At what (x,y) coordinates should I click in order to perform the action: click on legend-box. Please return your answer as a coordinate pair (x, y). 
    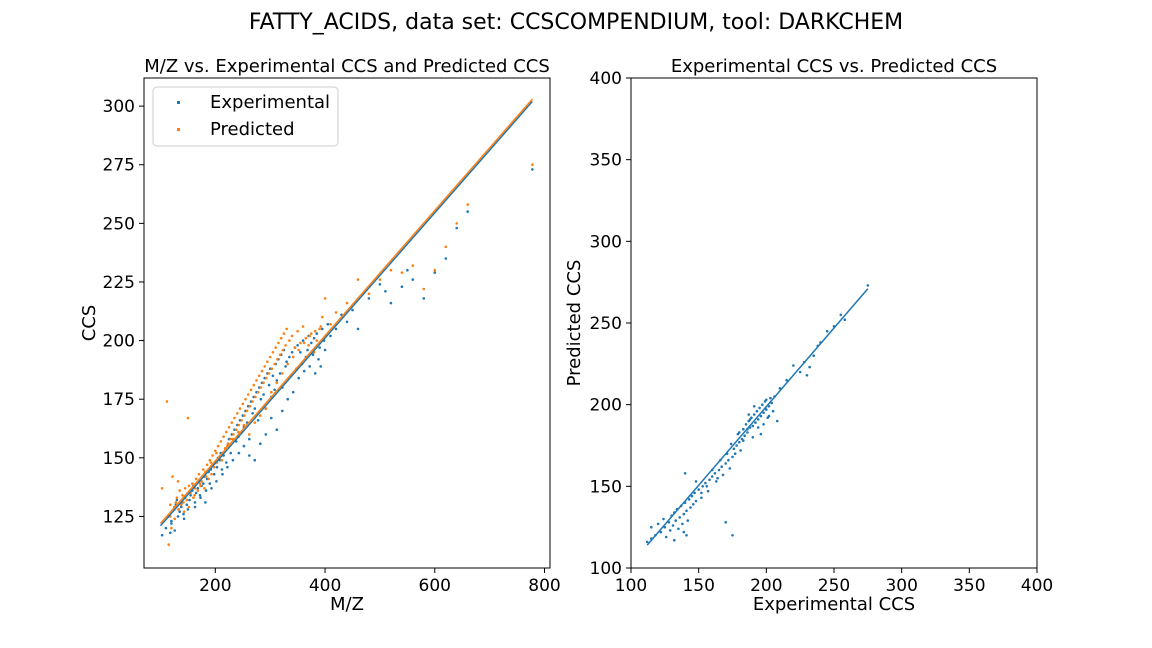
    Looking at the image, I should click on (245, 116).